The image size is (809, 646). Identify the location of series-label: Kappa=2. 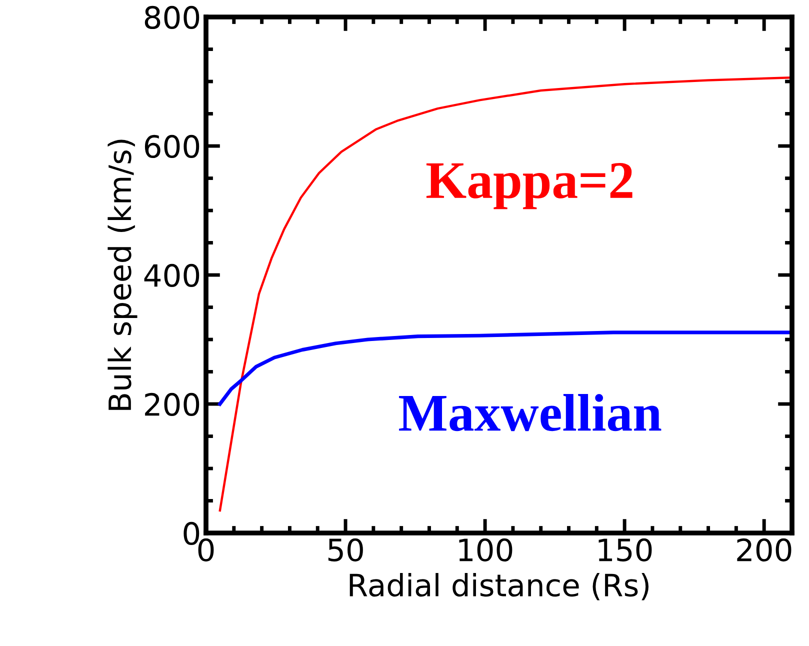
(529, 186).